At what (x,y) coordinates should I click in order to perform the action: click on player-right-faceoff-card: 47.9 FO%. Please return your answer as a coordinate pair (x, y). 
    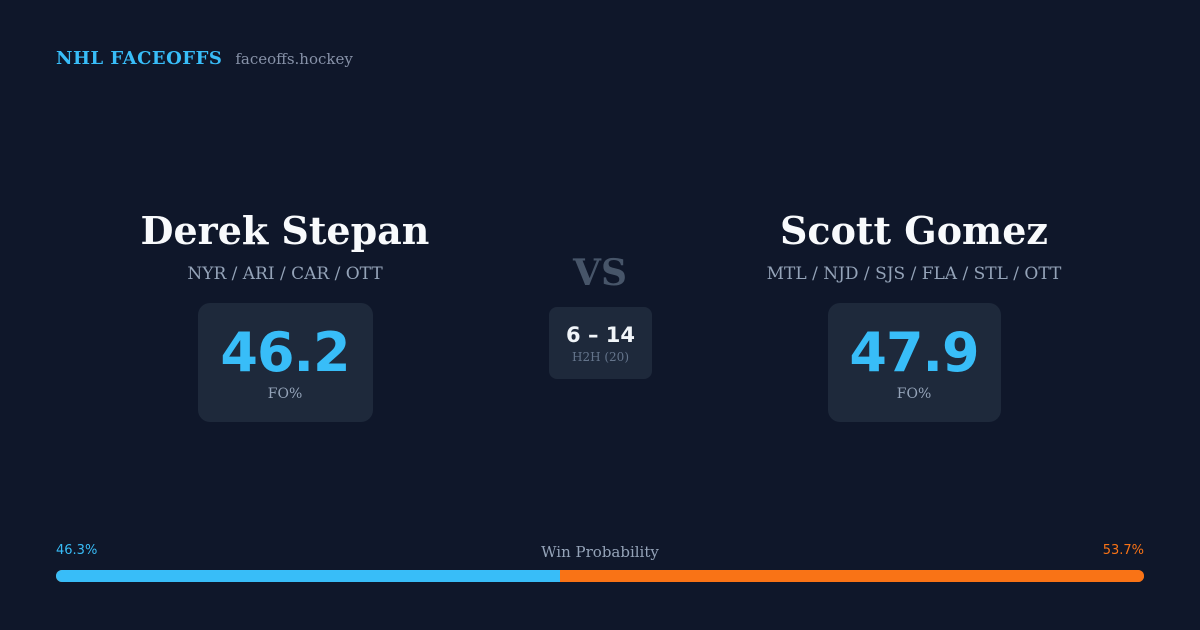
    Looking at the image, I should click on (914, 362).